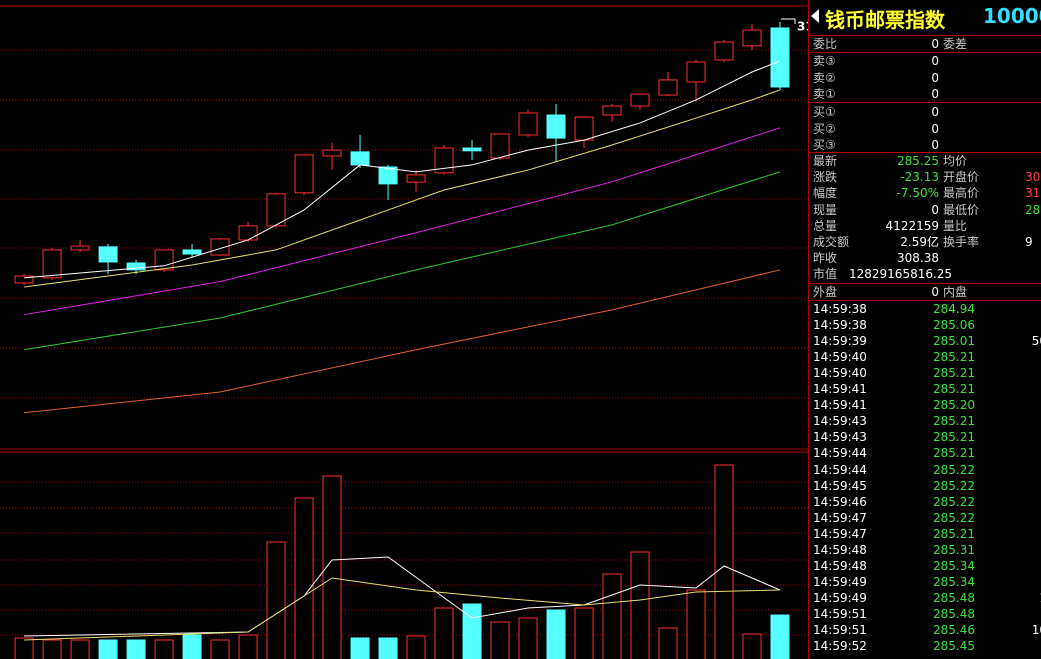 This screenshot has width=1041, height=659. I want to click on value: 31, so click(1033, 193).